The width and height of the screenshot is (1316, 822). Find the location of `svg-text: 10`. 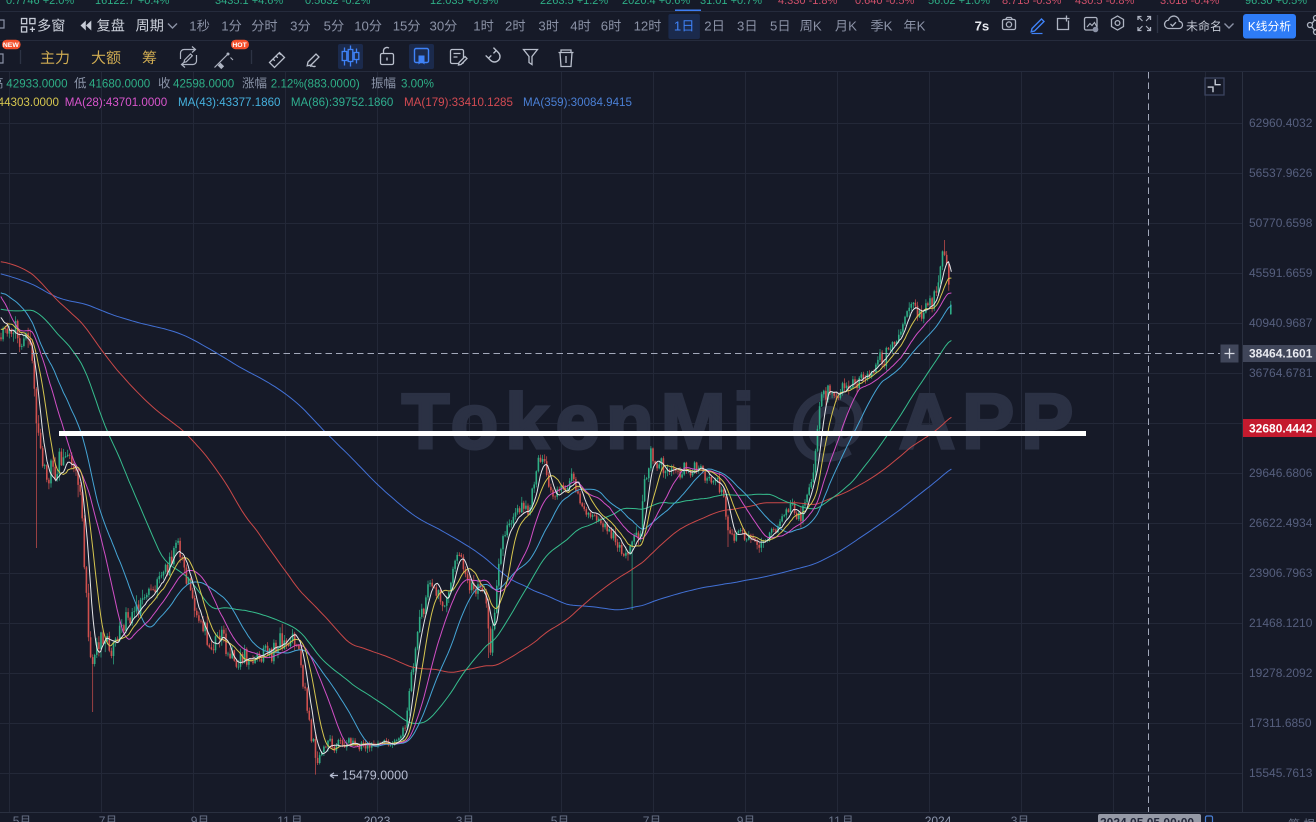

svg-text: 10 is located at coordinates (361, 26).